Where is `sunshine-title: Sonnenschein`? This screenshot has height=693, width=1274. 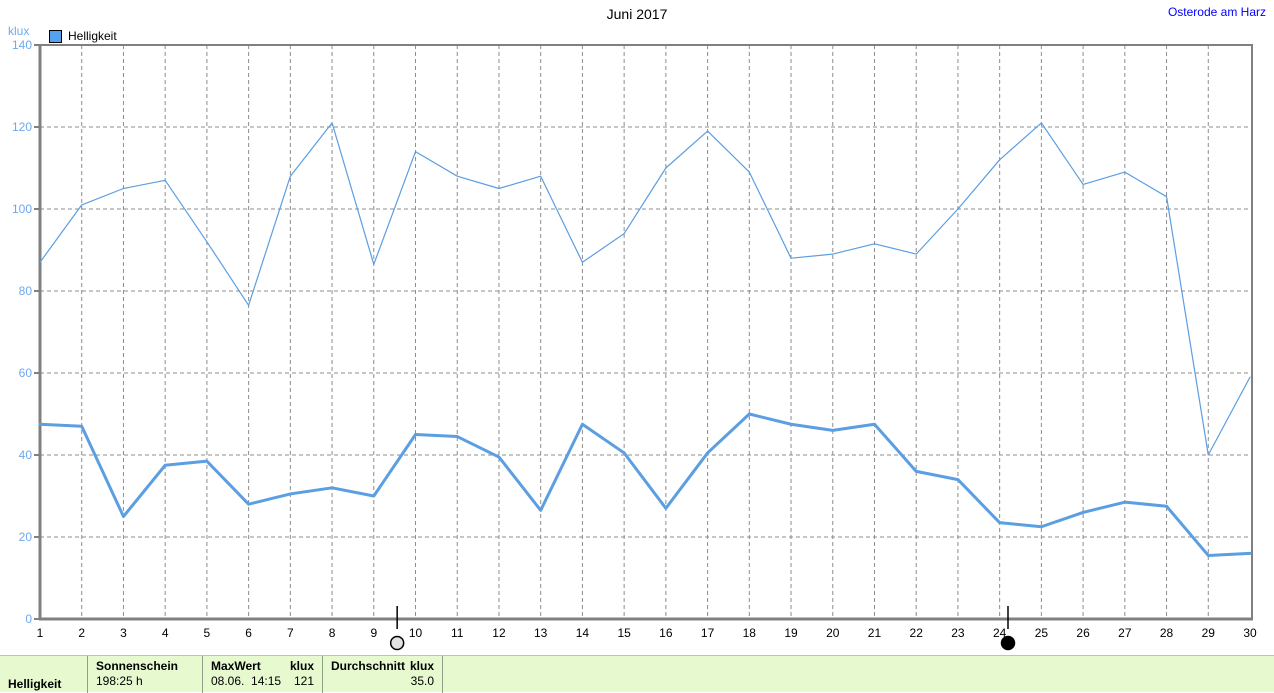
sunshine-title: Sonnenschein is located at coordinates (137, 666).